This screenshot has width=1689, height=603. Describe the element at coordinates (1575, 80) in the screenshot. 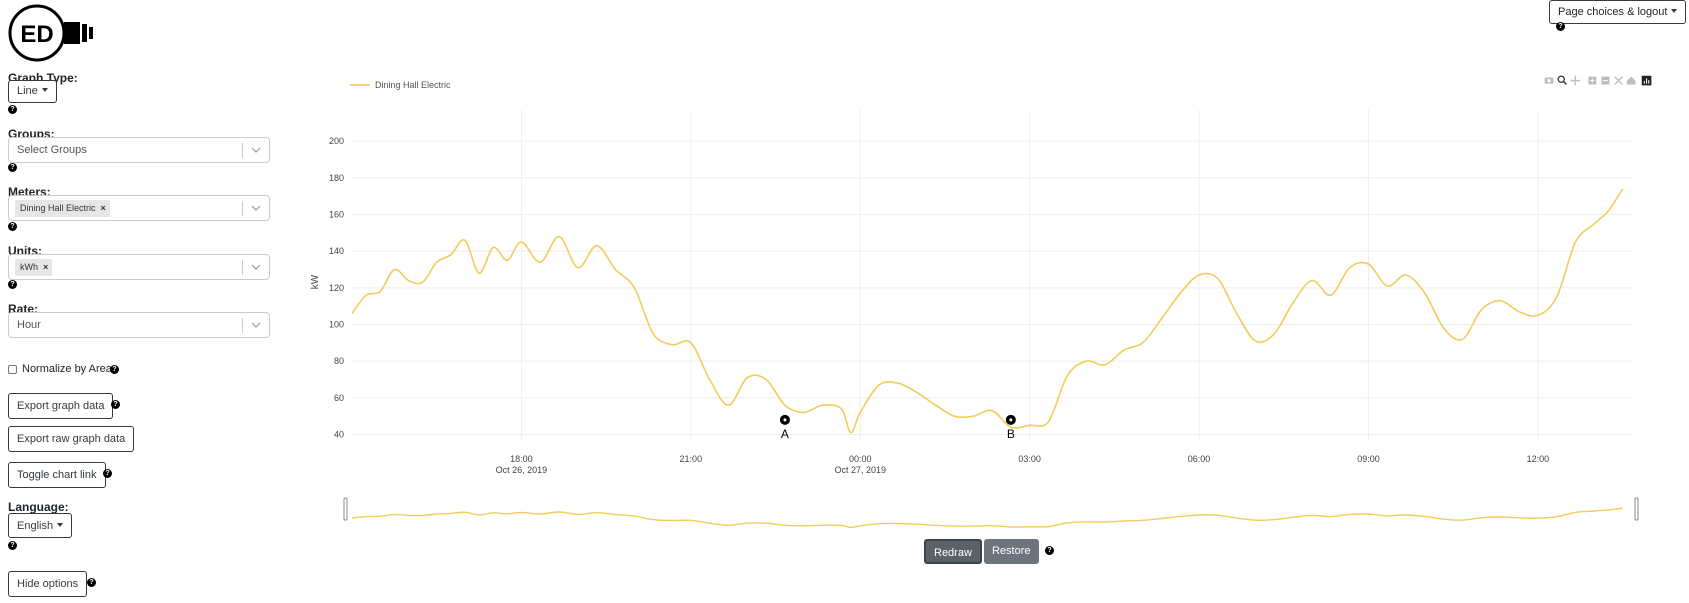

I see `pan-icon` at that location.